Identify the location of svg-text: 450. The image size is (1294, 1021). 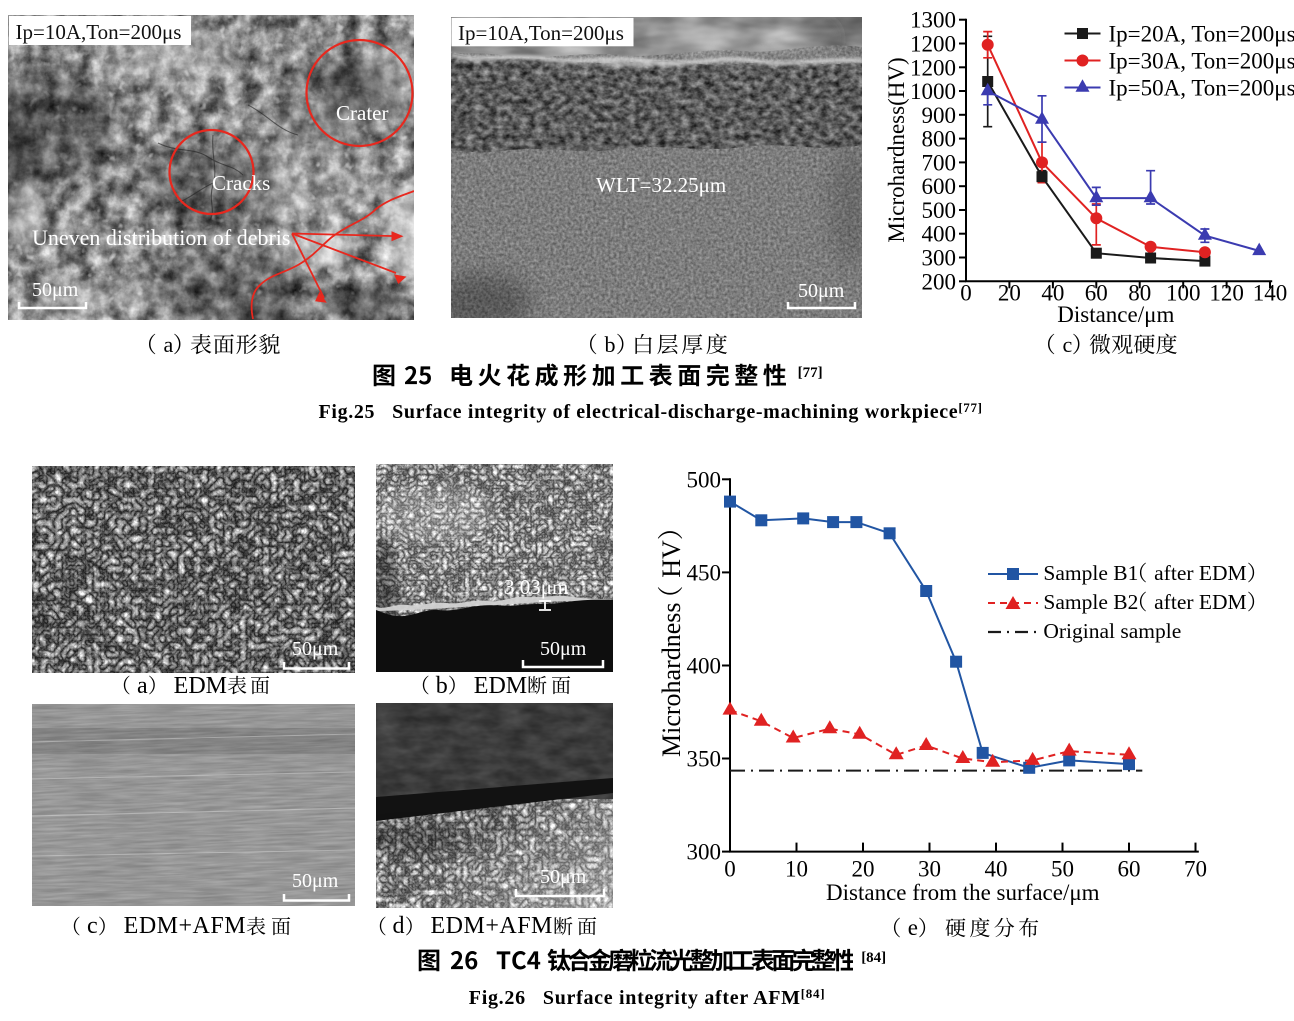
(704, 572).